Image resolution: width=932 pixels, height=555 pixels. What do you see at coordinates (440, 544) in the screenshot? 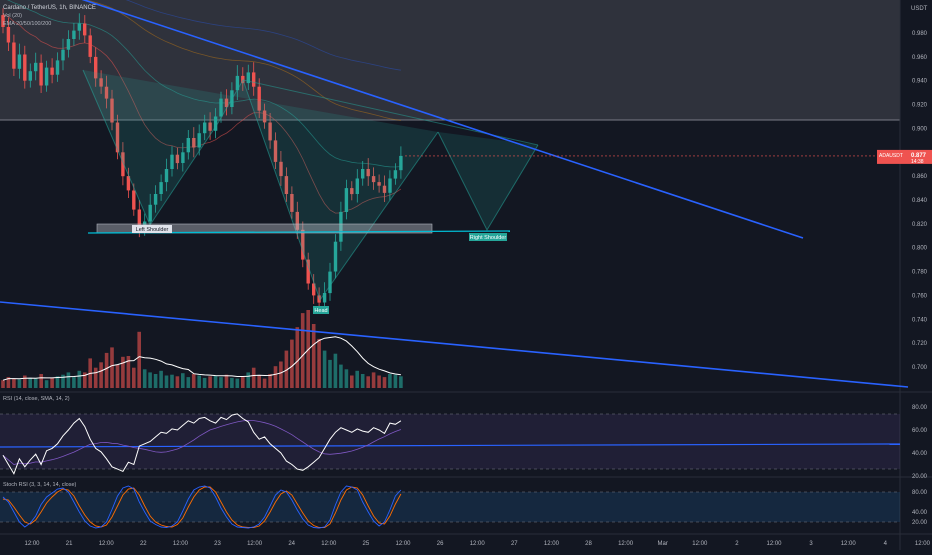
I see `time-tick-label: 26` at bounding box center [440, 544].